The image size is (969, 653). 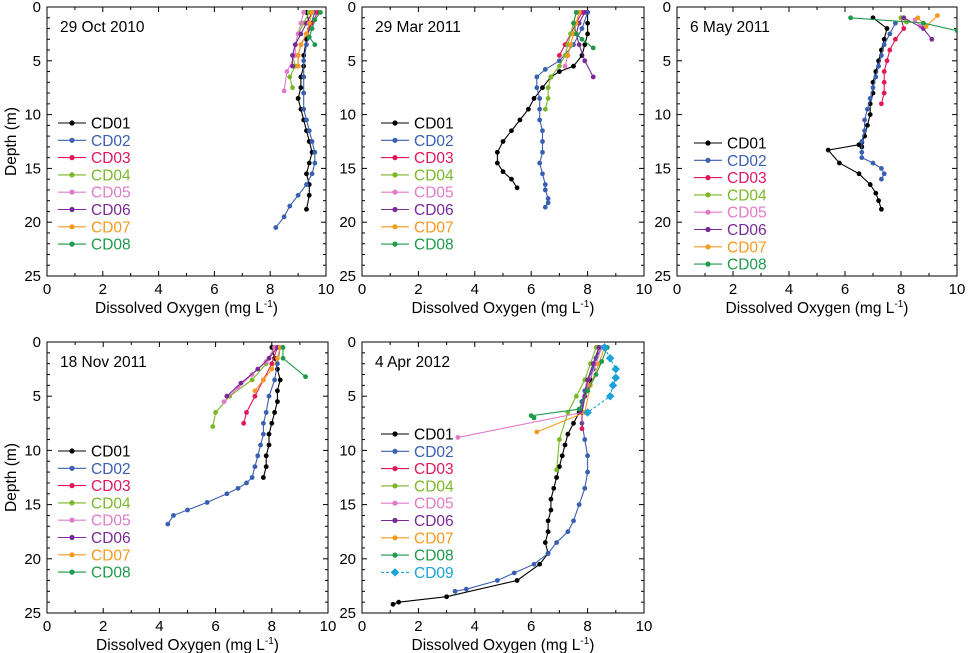 I want to click on legend-label-cd05: CD05, so click(x=111, y=193).